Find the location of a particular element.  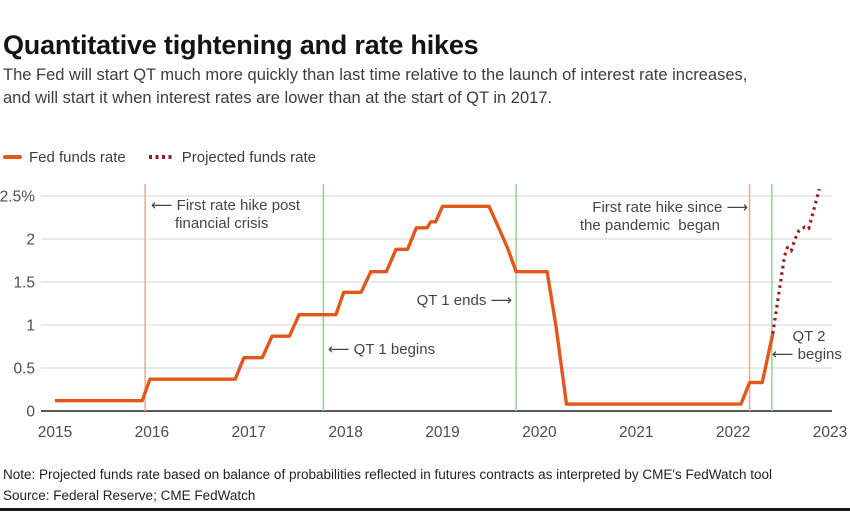

legend-label-projected: Projected funds rate is located at coordinates (248, 157).